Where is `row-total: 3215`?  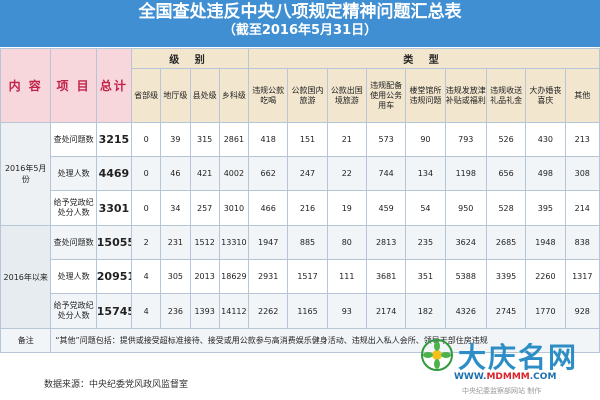 row-total: 3215 is located at coordinates (114, 139).